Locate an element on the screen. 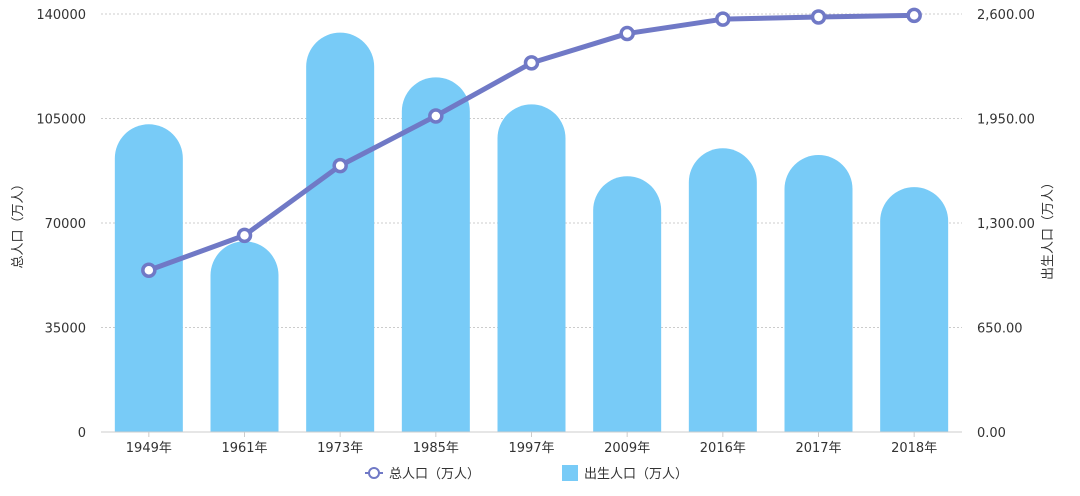 The image size is (1080, 496). legend-bar-icon is located at coordinates (570, 473).